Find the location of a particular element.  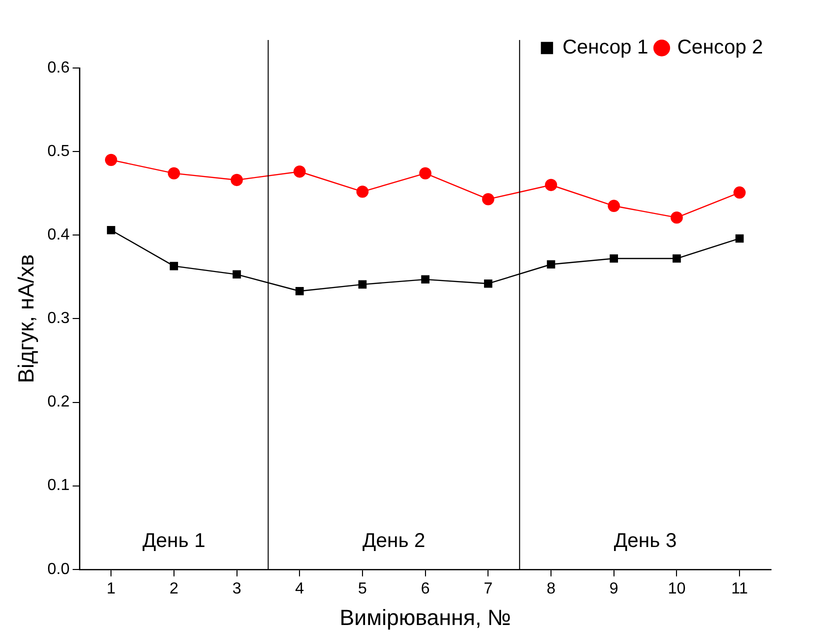

annotation: День 2 is located at coordinates (394, 541).